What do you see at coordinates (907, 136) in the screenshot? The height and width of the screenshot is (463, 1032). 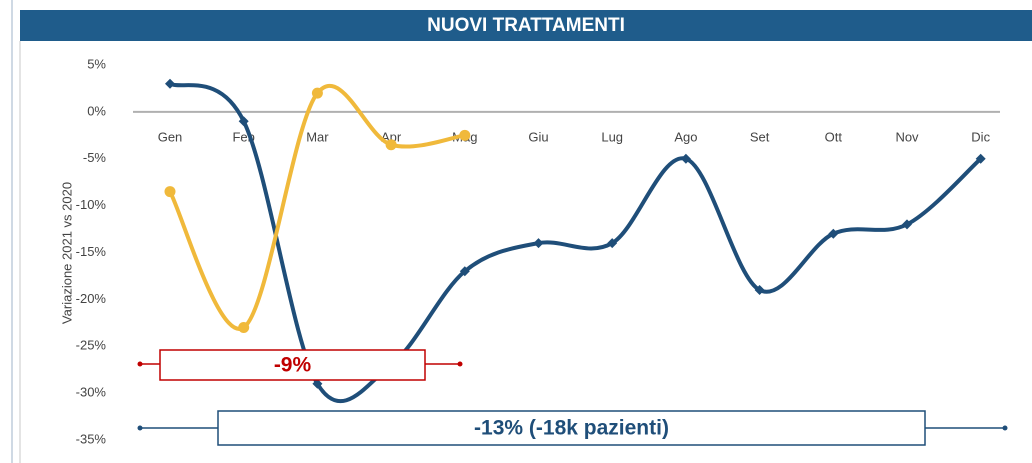 I see `x-tick-label: Nov` at bounding box center [907, 136].